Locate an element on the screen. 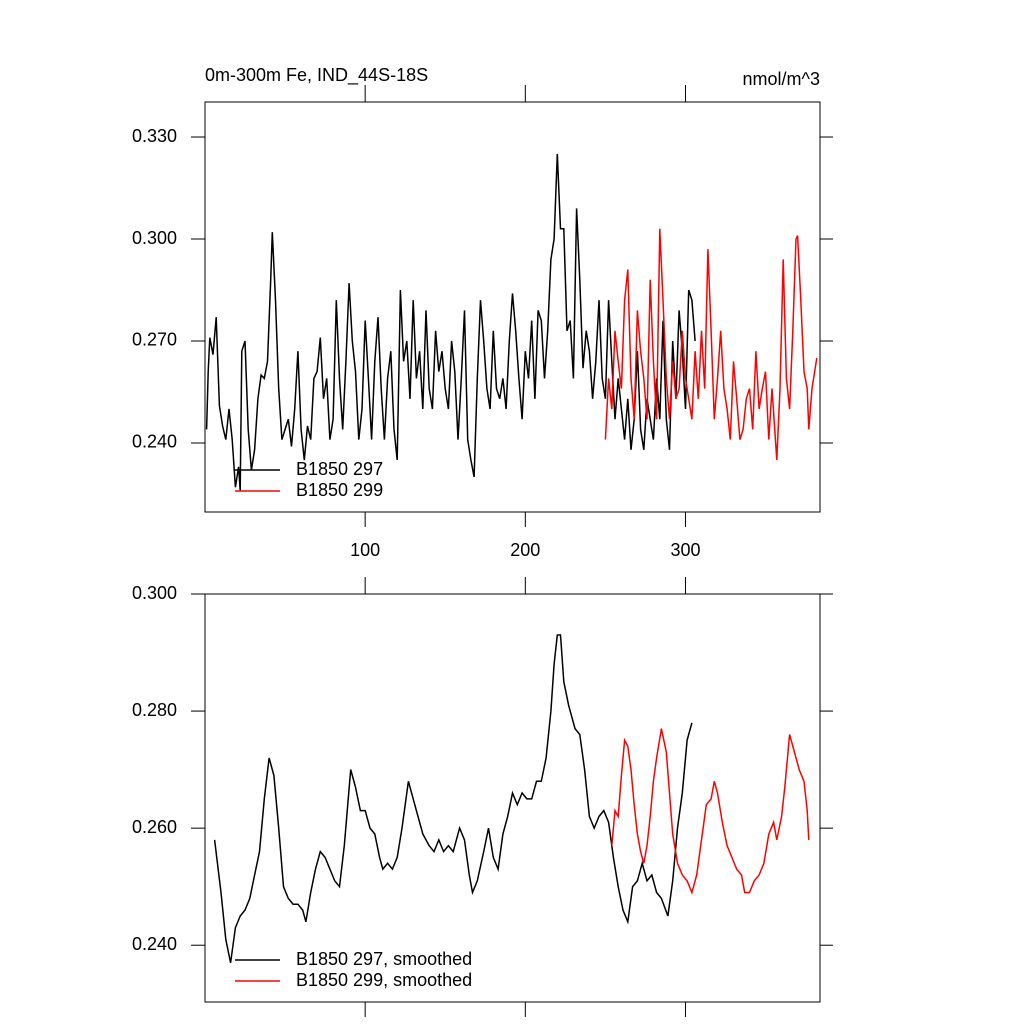 The width and height of the screenshot is (1024, 1024). x-tick-label: 100 is located at coordinates (365, 550).